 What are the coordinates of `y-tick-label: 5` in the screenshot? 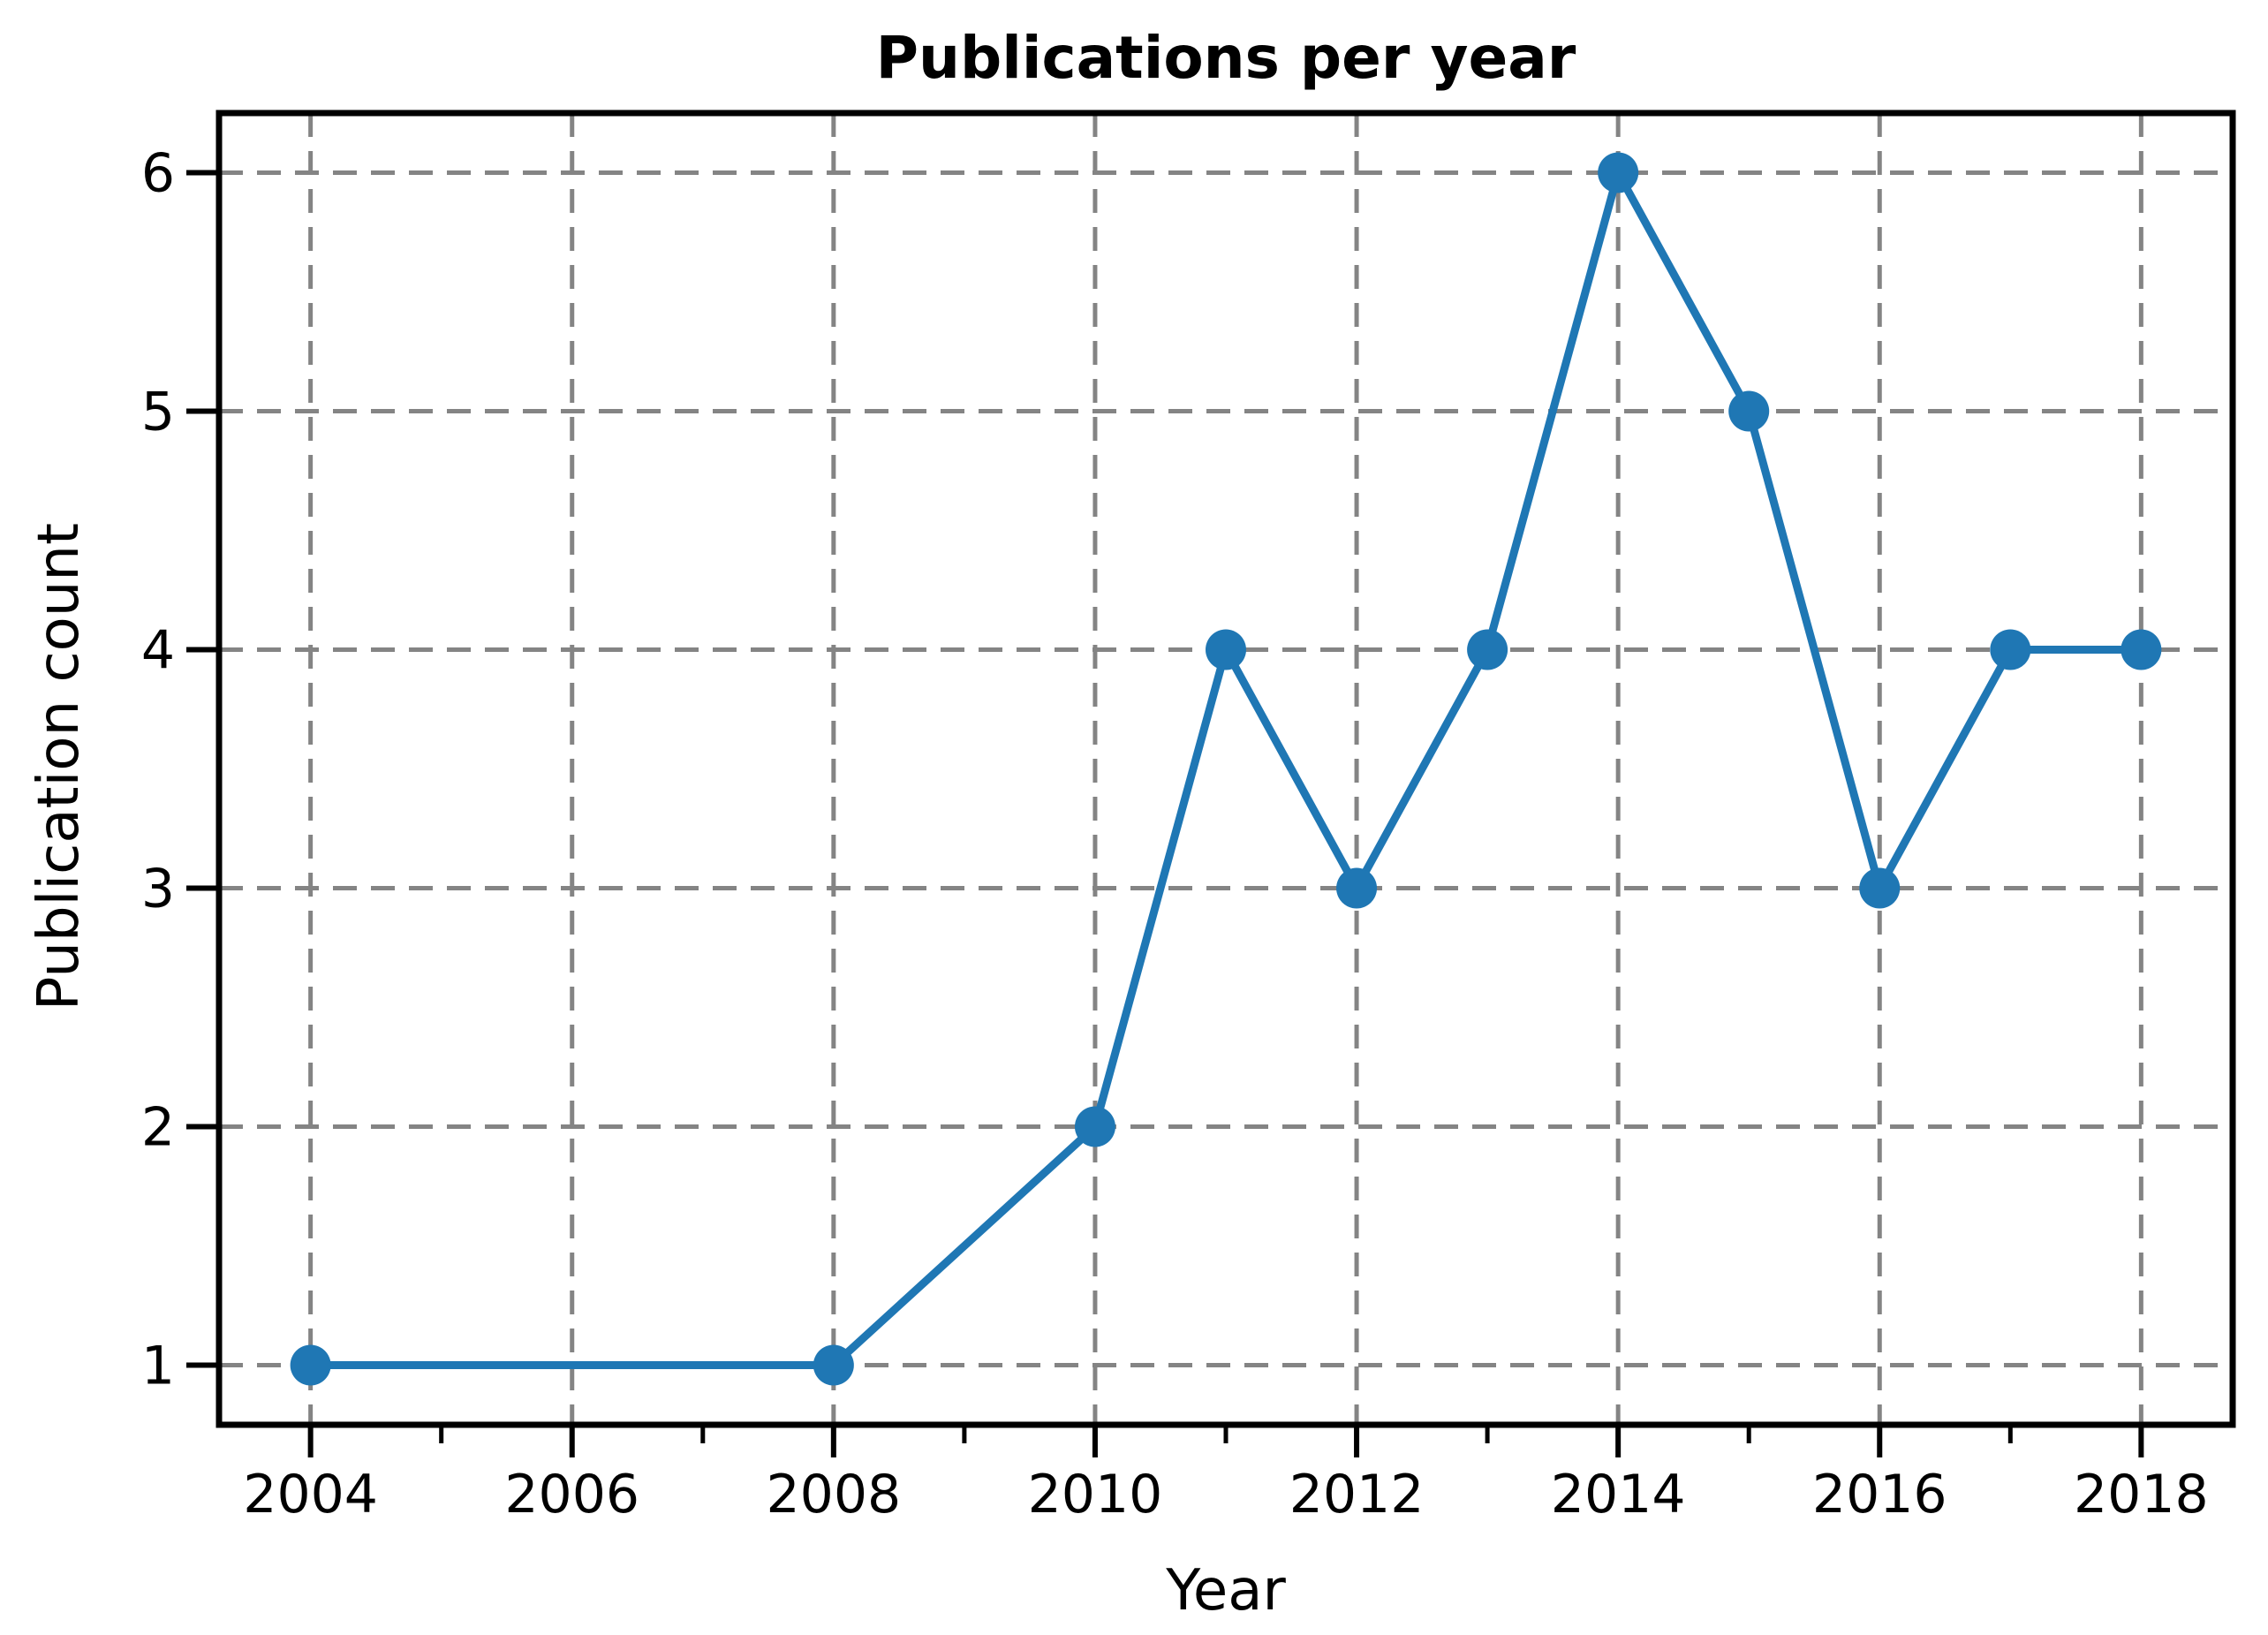 It's located at (158, 412).